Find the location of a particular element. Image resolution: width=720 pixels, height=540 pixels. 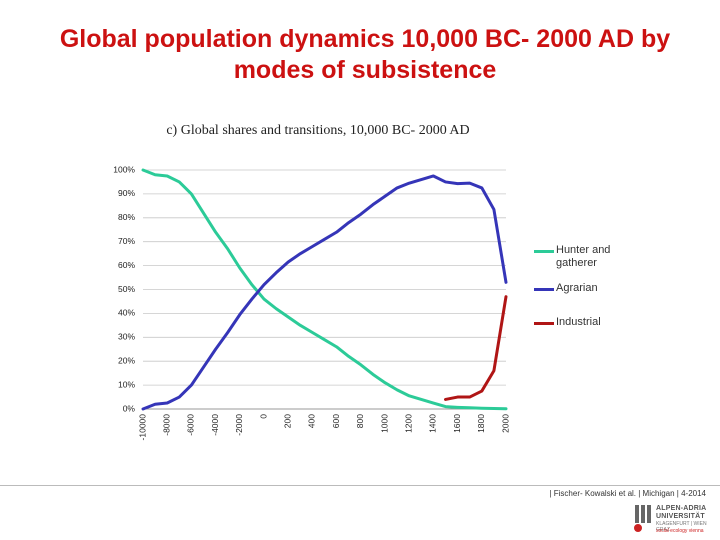

legend-item: Industrial is located at coordinates (579, 322).